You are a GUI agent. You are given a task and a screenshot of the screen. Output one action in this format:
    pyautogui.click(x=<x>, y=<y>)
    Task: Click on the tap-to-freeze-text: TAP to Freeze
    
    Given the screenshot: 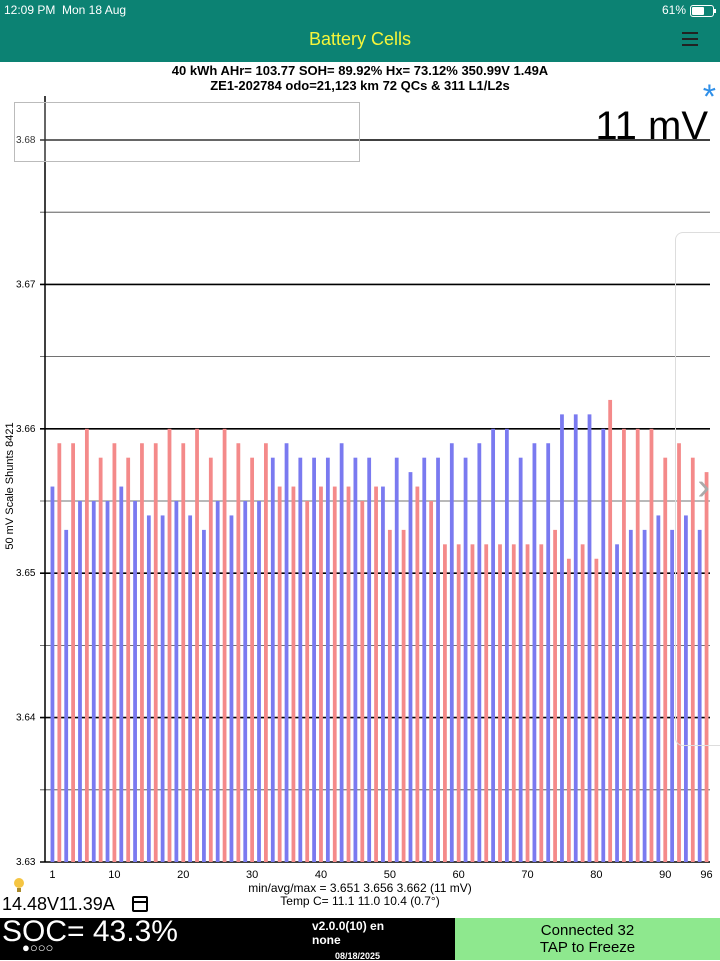 What is the action you would take?
    pyautogui.click(x=587, y=947)
    